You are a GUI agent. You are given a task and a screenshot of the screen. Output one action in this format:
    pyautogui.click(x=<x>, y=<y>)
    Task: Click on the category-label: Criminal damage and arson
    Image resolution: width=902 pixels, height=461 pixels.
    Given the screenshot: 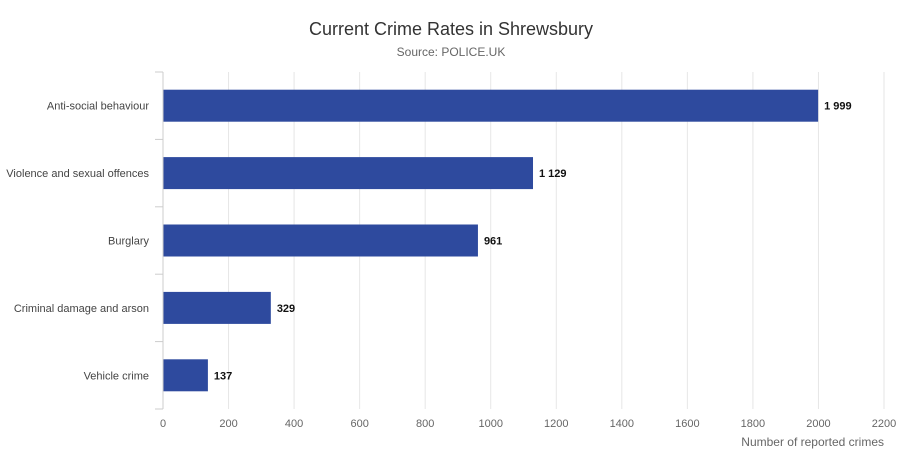 What is the action you would take?
    pyautogui.click(x=81, y=309)
    